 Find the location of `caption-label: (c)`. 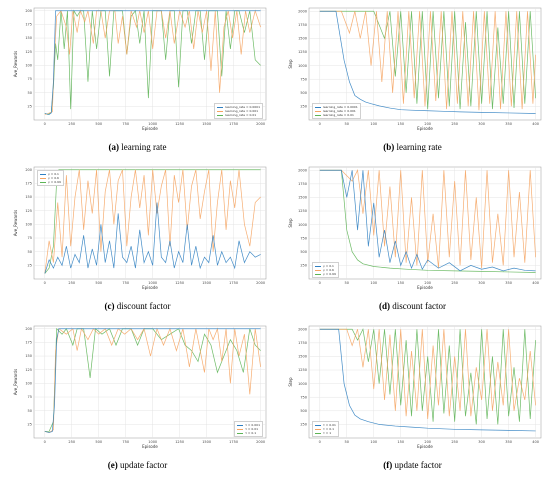

caption-label: (c) is located at coordinates (109, 306).